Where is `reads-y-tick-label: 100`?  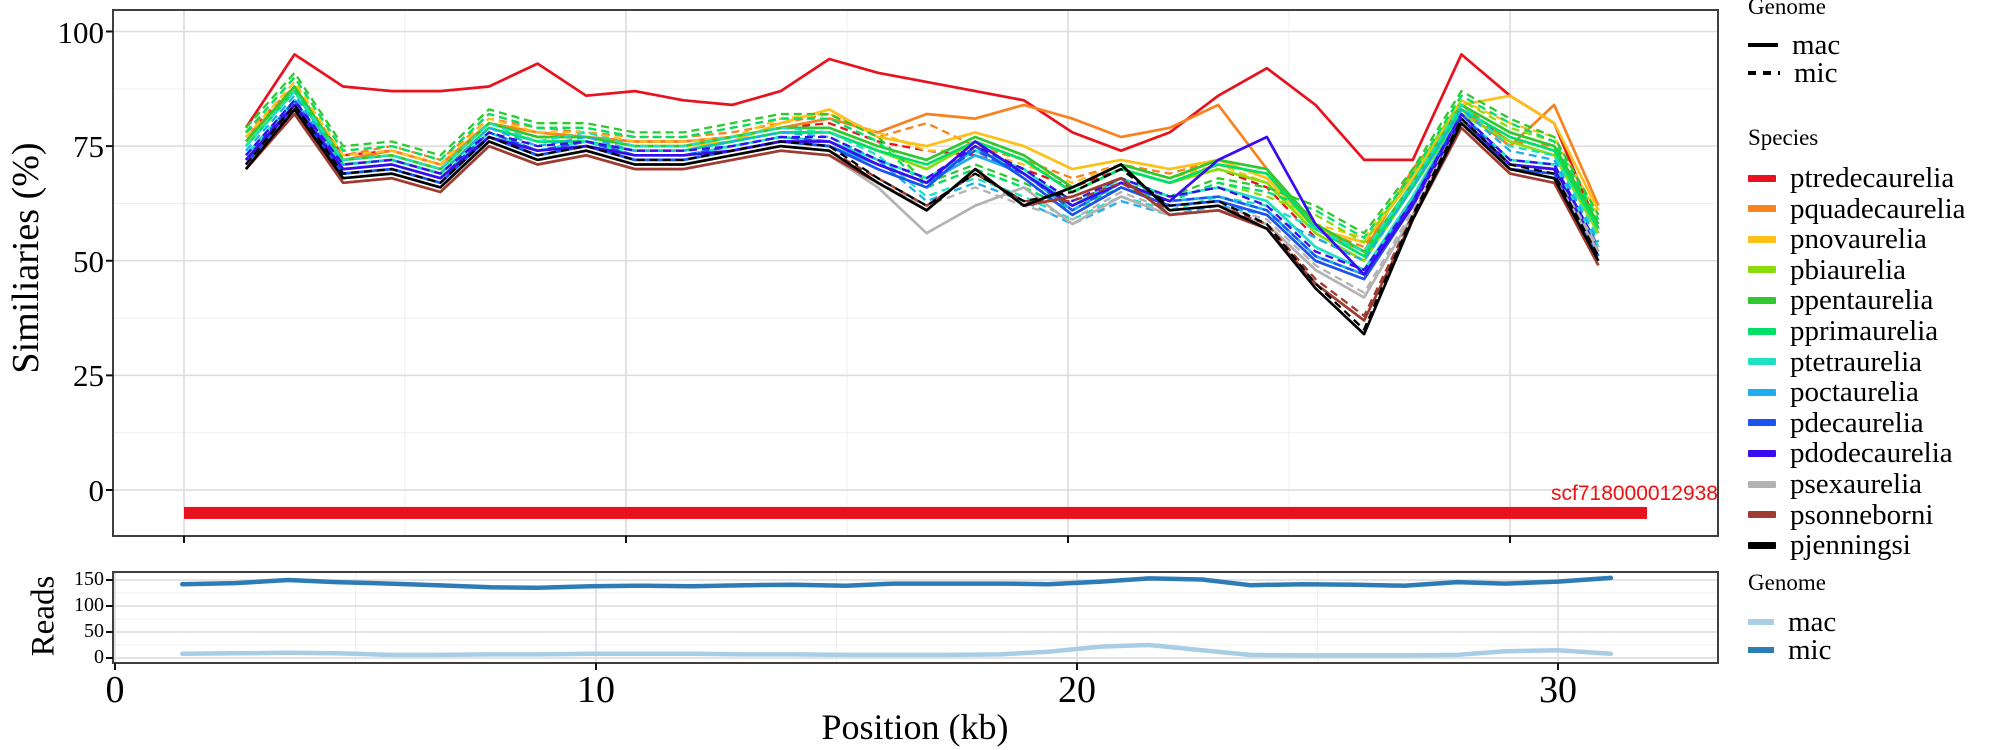
reads-y-tick-label: 100 is located at coordinates (89, 605).